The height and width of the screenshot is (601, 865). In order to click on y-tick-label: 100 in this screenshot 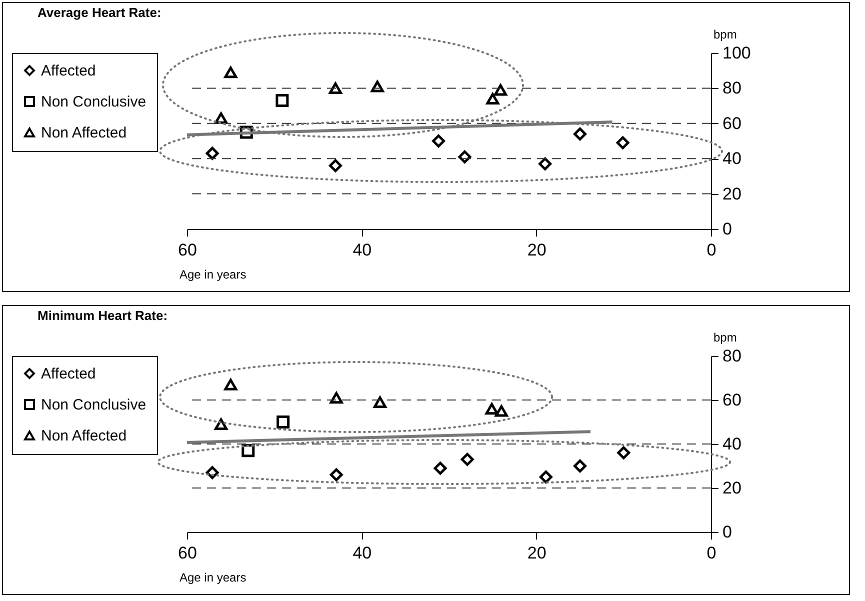, I will do `click(736, 53)`.